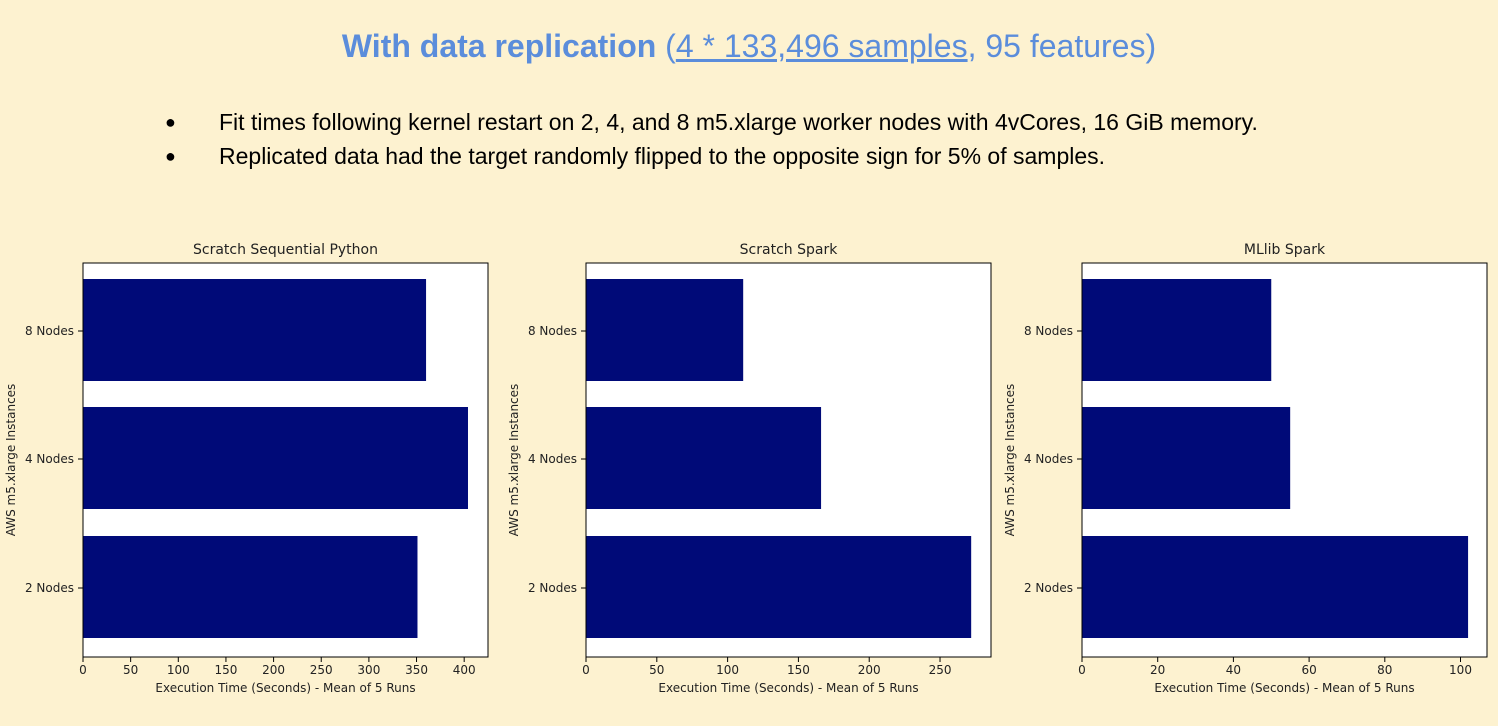  I want to click on x-tick-label: 60, so click(1308, 670).